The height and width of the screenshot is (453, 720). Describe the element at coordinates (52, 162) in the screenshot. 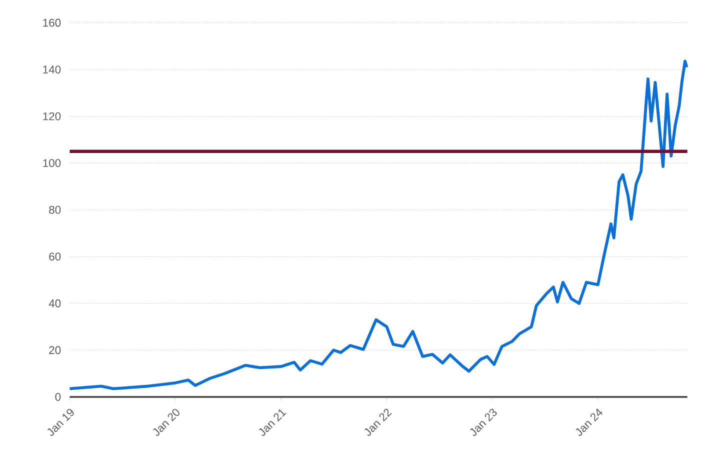

I see `y-tick-label: 100` at that location.